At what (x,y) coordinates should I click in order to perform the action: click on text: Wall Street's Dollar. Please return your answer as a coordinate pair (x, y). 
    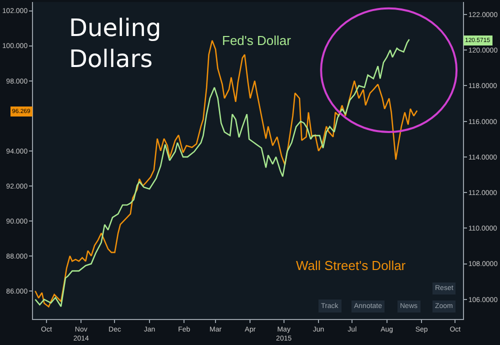
    Looking at the image, I should click on (351, 265).